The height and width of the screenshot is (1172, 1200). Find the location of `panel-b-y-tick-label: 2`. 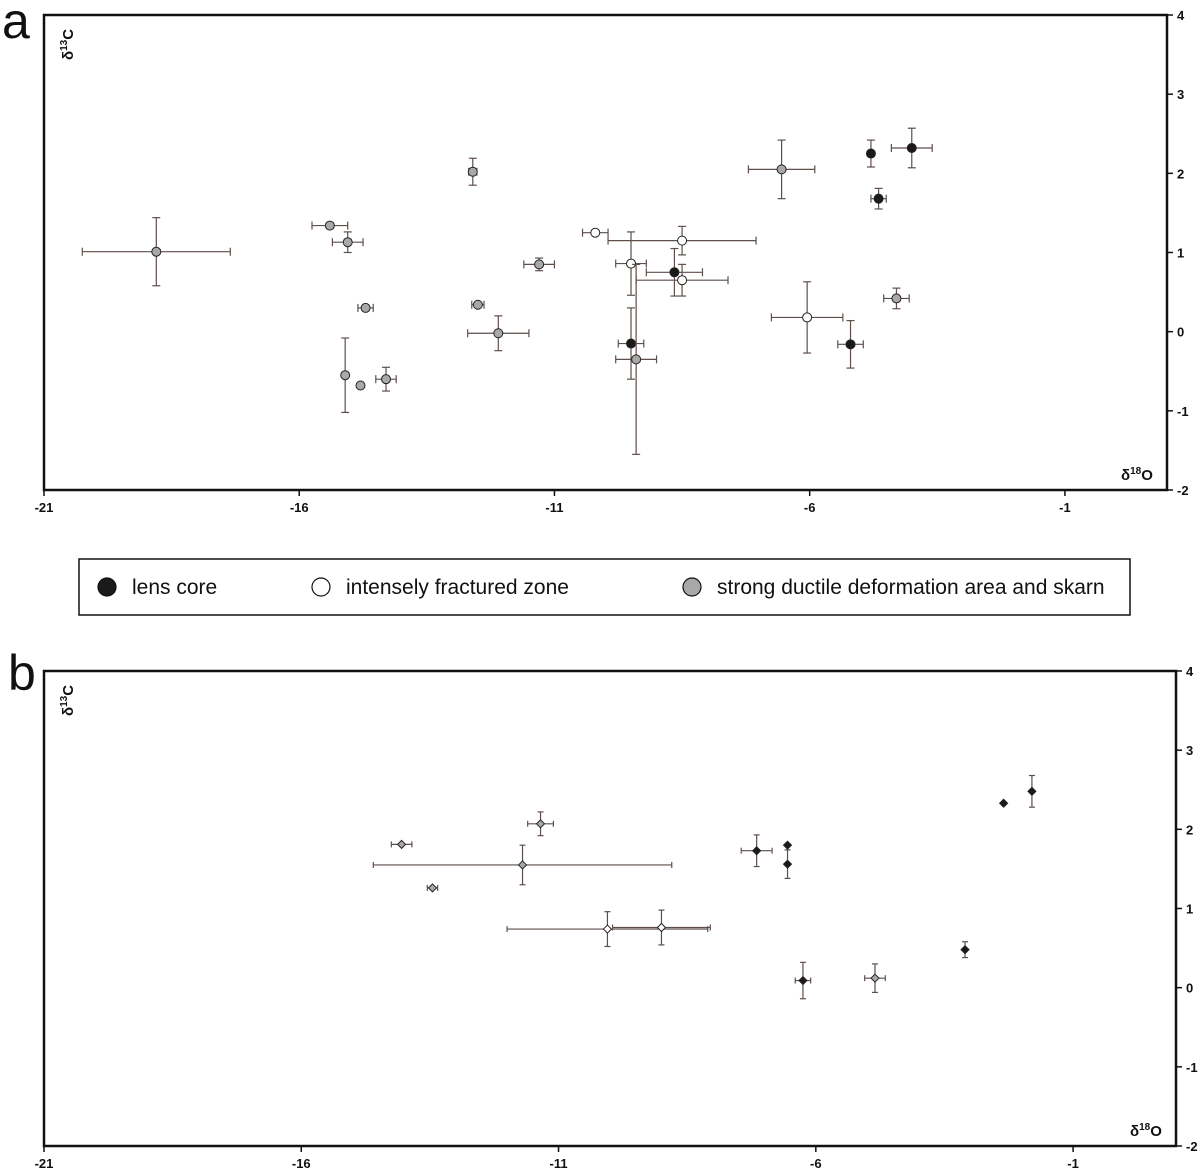

panel-b-y-tick-label: 2 is located at coordinates (1189, 829).